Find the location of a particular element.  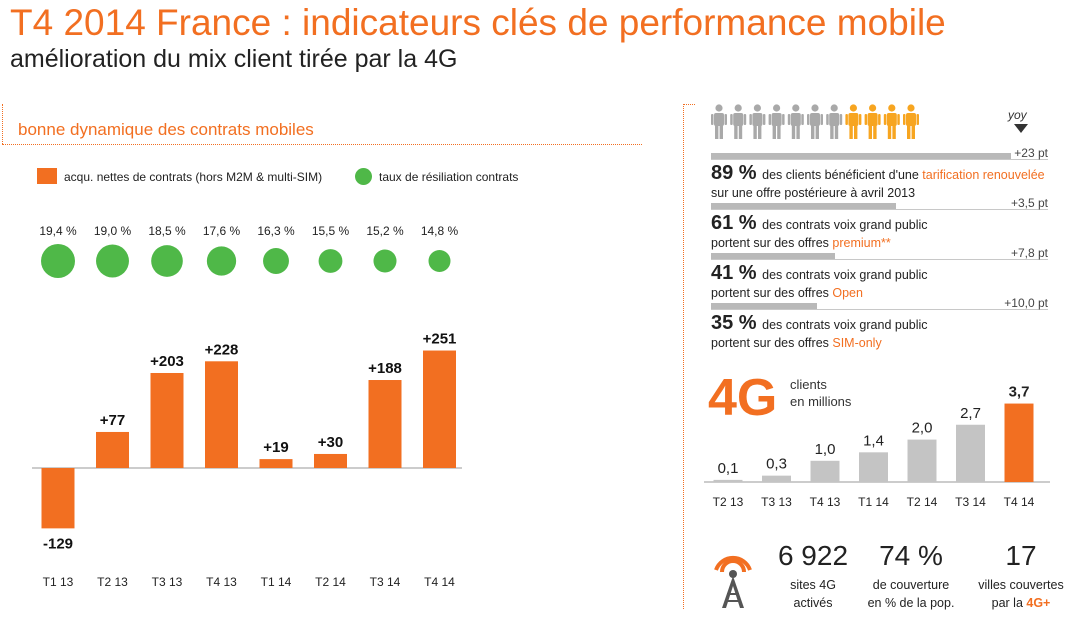

kpi-delta: +3,5 pt is located at coordinates (1029, 203).